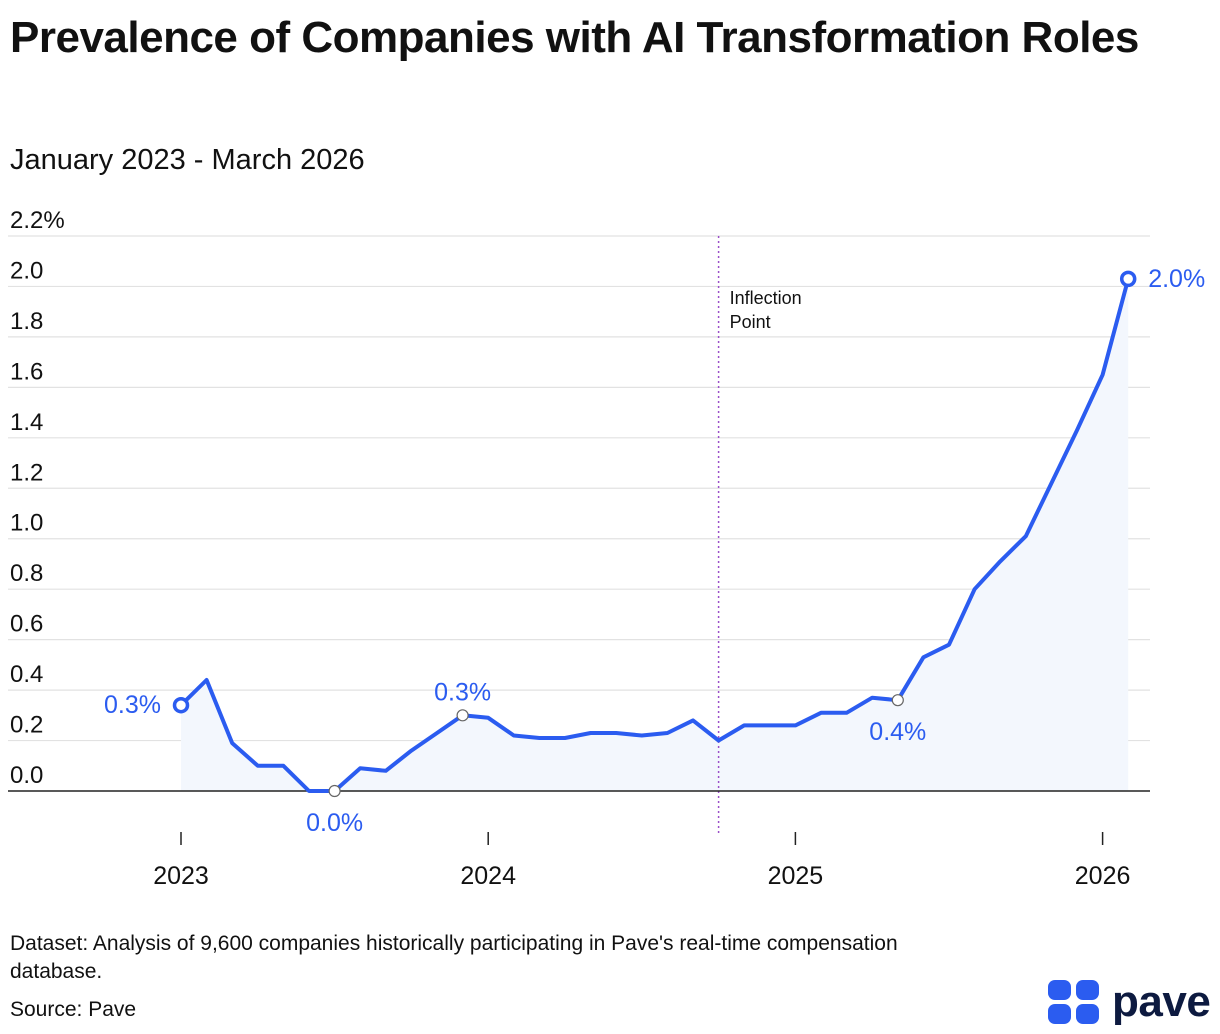 The height and width of the screenshot is (1034, 1220). What do you see at coordinates (1176, 279) in the screenshot?
I see `data-label: 2.0%` at bounding box center [1176, 279].